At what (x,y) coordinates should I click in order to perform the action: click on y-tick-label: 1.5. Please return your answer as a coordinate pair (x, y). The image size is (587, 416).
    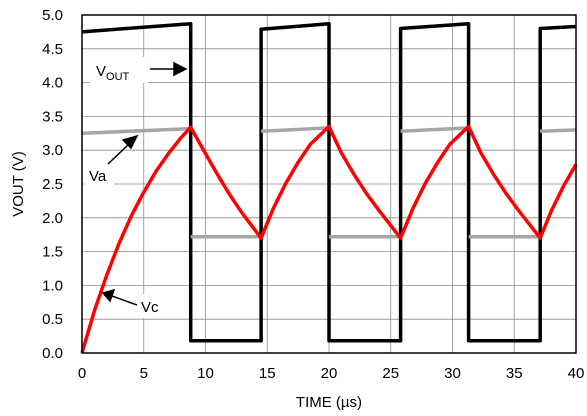
    Looking at the image, I should click on (52, 252).